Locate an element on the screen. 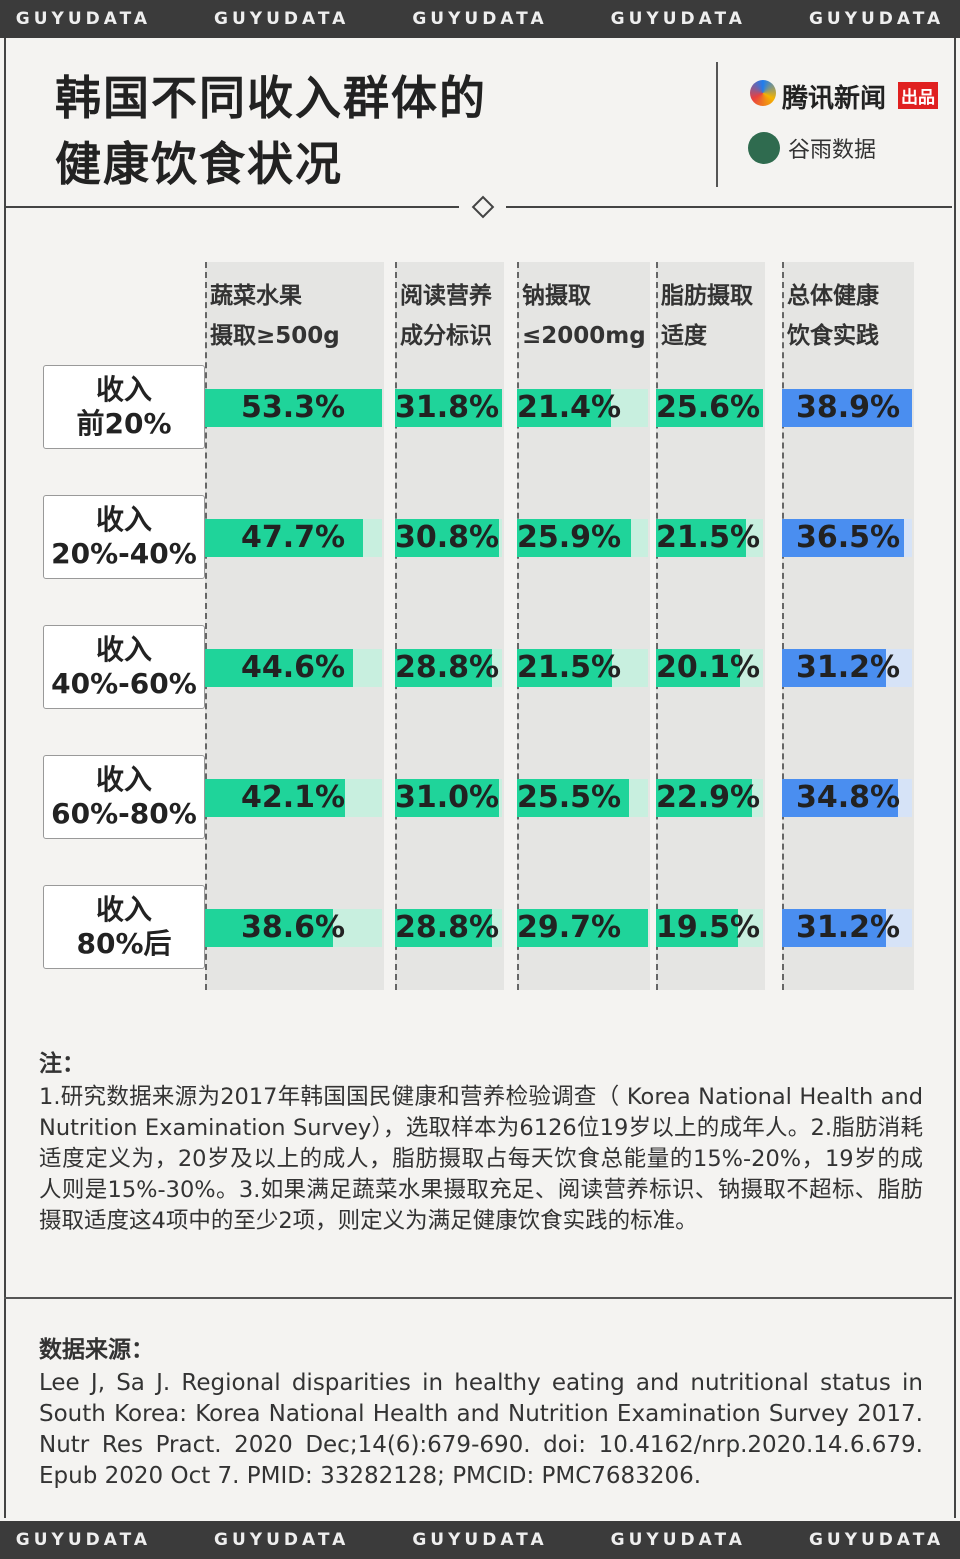 The width and height of the screenshot is (960, 1559). row-label: 收入 80%后 is located at coordinates (124, 927).